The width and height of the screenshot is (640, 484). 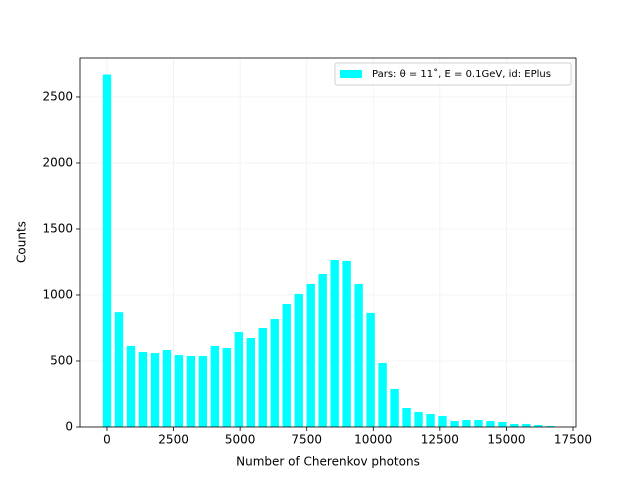 What do you see at coordinates (57, 162) in the screenshot?
I see `y-tick-label: 2000` at bounding box center [57, 162].